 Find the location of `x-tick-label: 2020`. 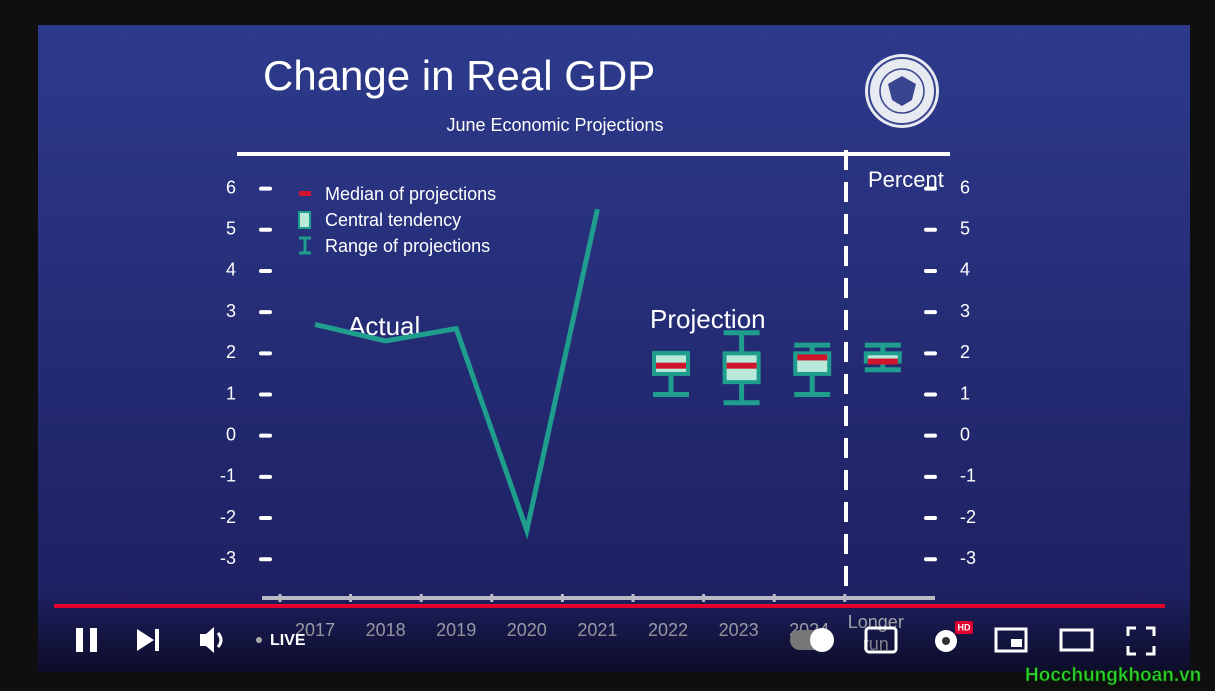

x-tick-label: 2020 is located at coordinates (526, 630).